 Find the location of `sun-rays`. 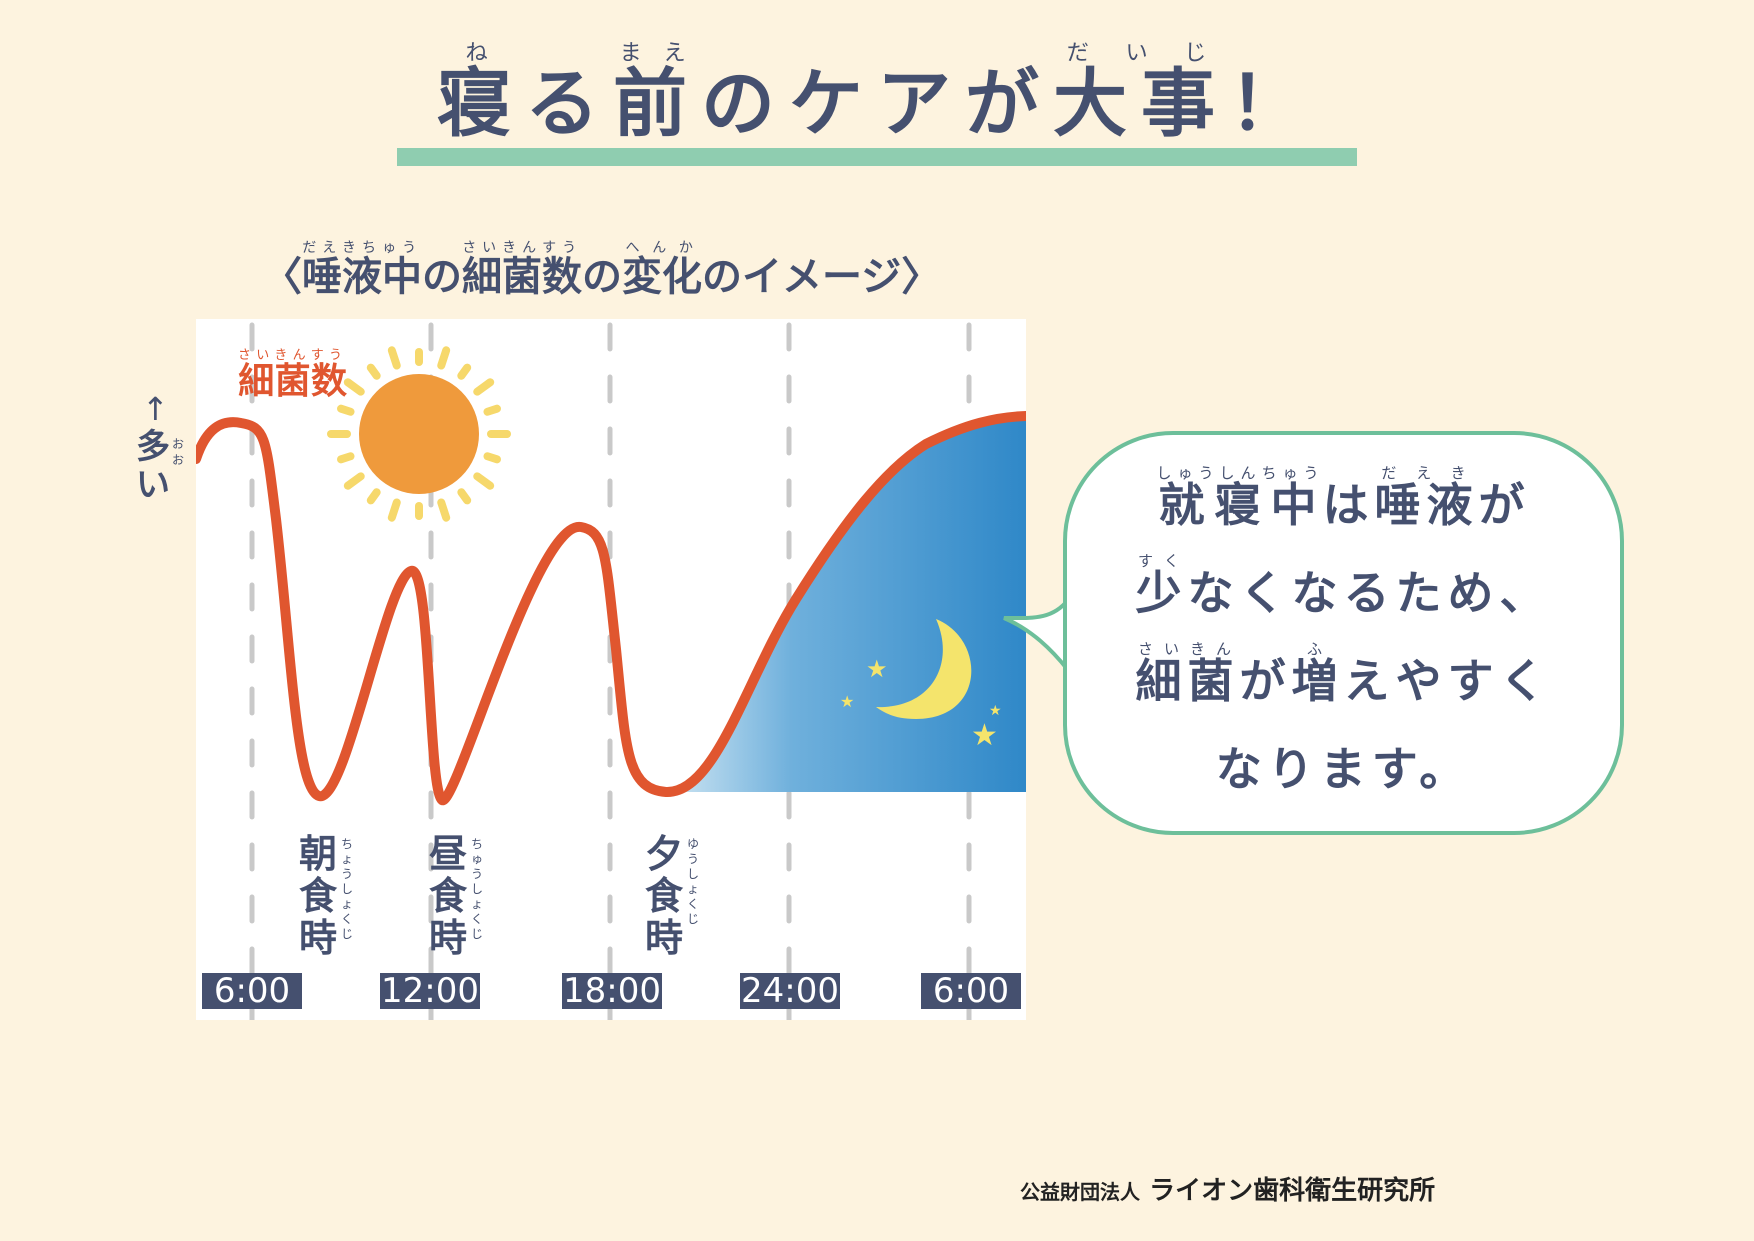

sun-rays is located at coordinates (419, 434).